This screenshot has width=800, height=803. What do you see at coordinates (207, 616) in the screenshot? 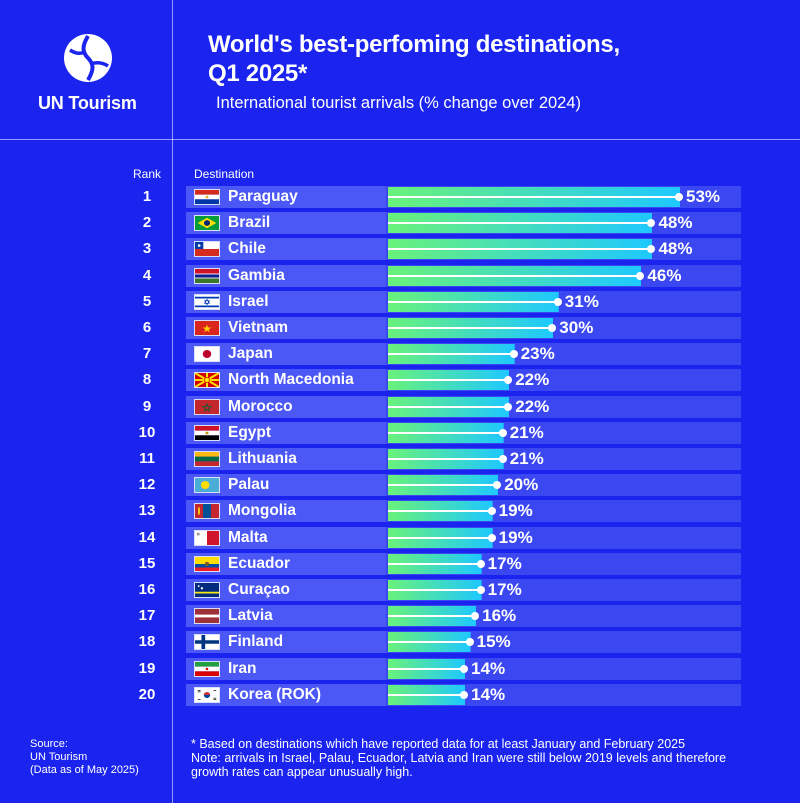
I see `latvia-flag-icon` at bounding box center [207, 616].